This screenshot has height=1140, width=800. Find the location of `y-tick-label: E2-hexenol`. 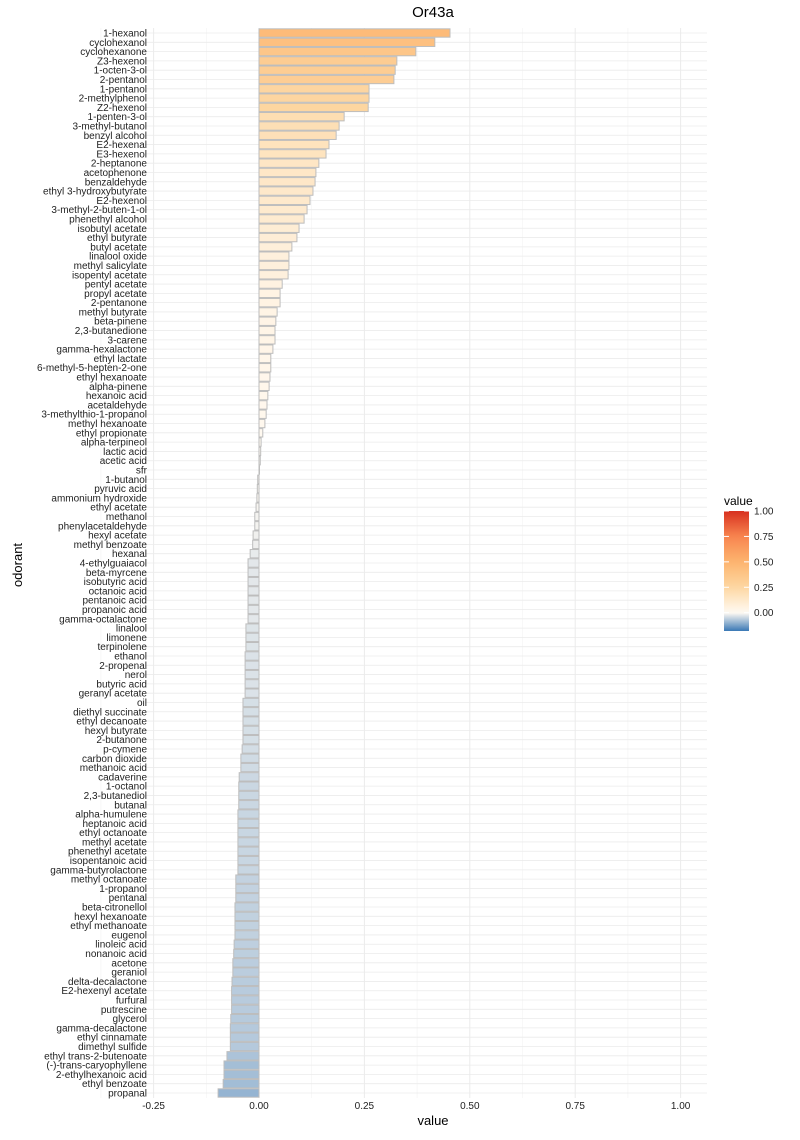

y-tick-label: E2-hexenol is located at coordinates (121, 201).